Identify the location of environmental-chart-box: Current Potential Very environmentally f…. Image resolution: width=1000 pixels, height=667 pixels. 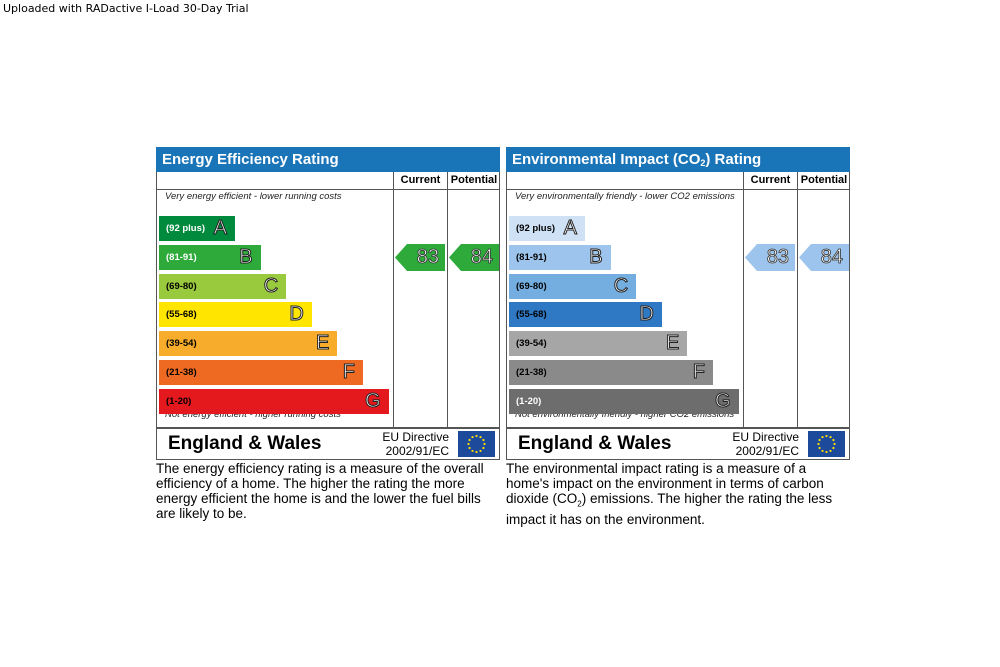
(678, 300).